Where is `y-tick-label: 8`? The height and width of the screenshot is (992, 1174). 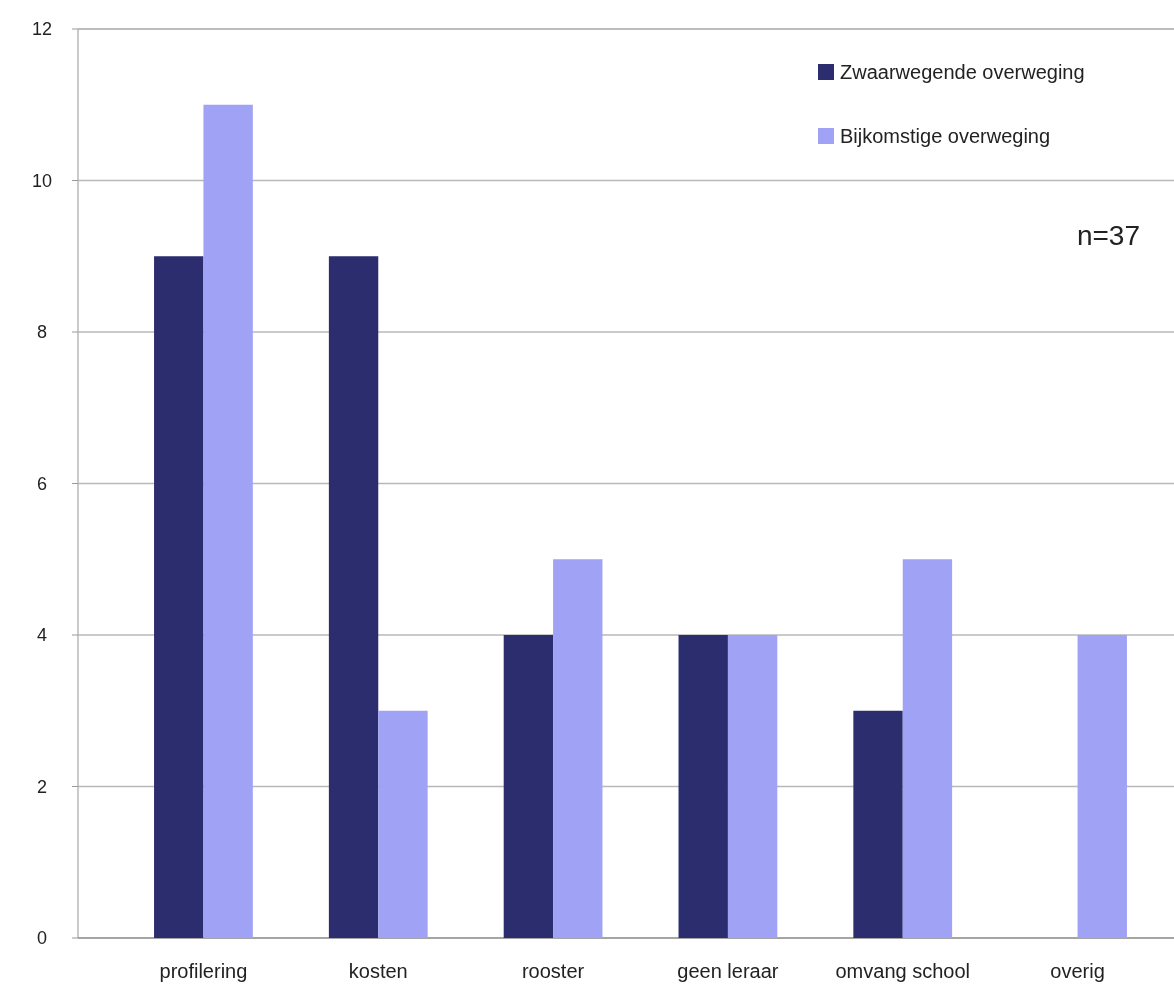
y-tick-label: 8 is located at coordinates (42, 332).